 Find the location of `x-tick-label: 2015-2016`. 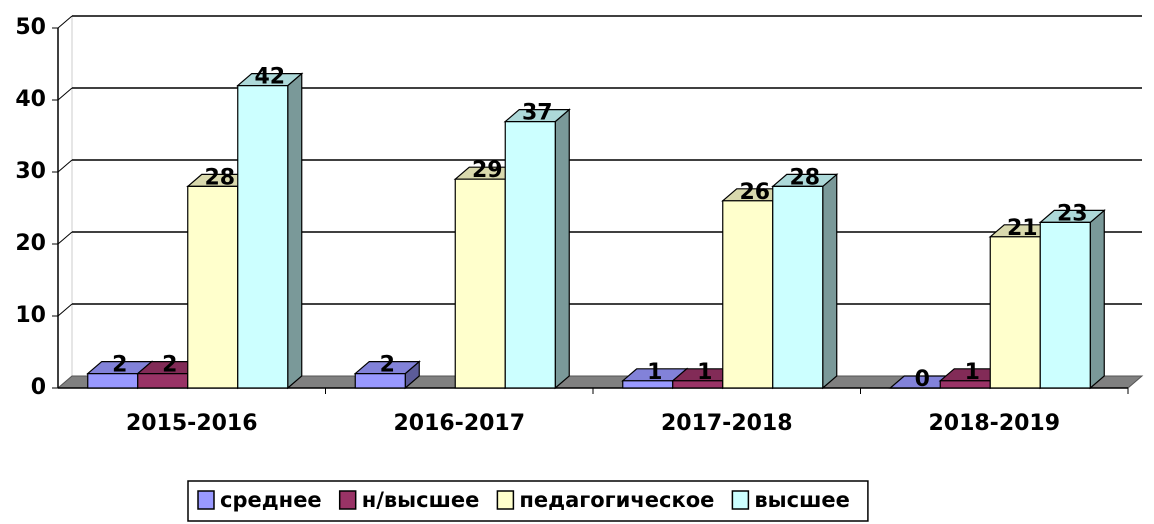

x-tick-label: 2015-2016 is located at coordinates (192, 423).